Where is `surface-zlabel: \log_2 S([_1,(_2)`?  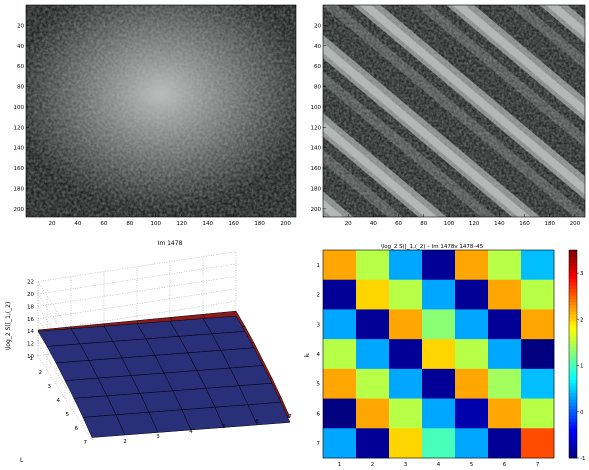
surface-zlabel: \log_2 S([_1,(_2) is located at coordinates (8, 326).